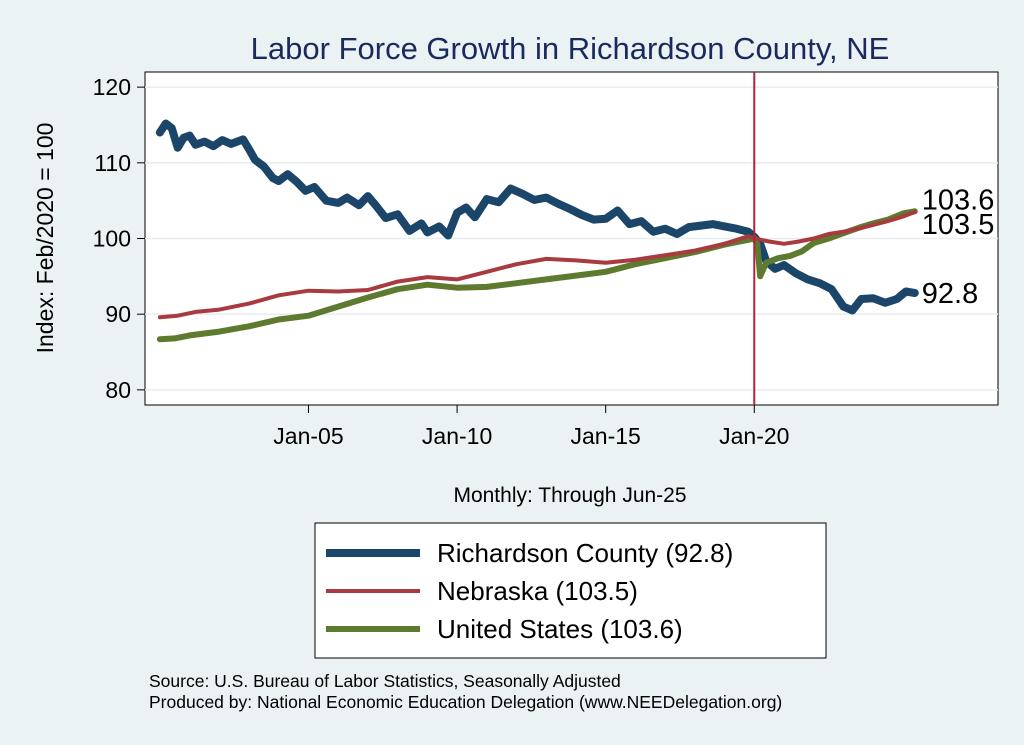  I want to click on series-line-nebraska, so click(537, 265).